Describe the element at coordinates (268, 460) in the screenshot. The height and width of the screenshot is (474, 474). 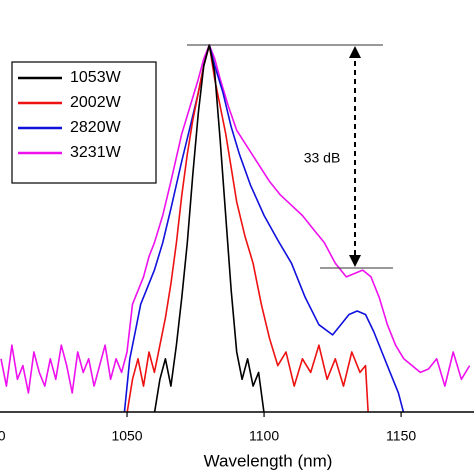
I see `x-axis-label: Wavelength (nm)` at that location.